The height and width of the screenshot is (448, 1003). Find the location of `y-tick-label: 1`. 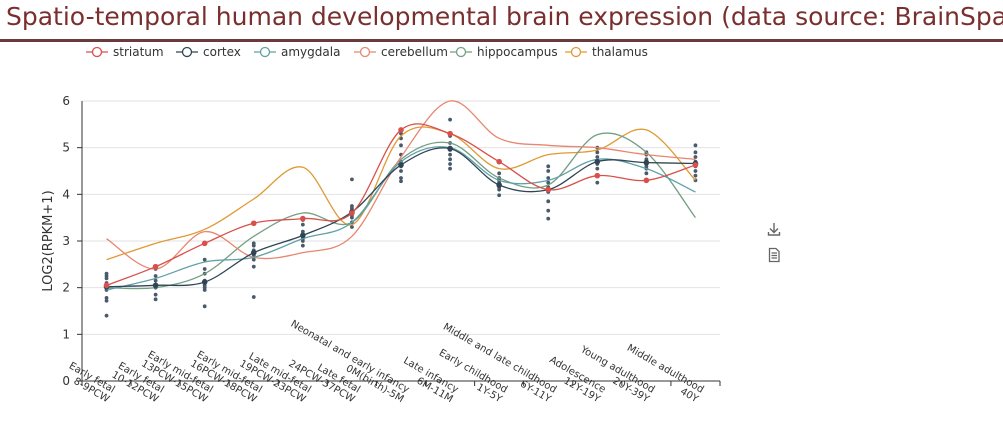

y-tick-label: 1 is located at coordinates (66, 334).